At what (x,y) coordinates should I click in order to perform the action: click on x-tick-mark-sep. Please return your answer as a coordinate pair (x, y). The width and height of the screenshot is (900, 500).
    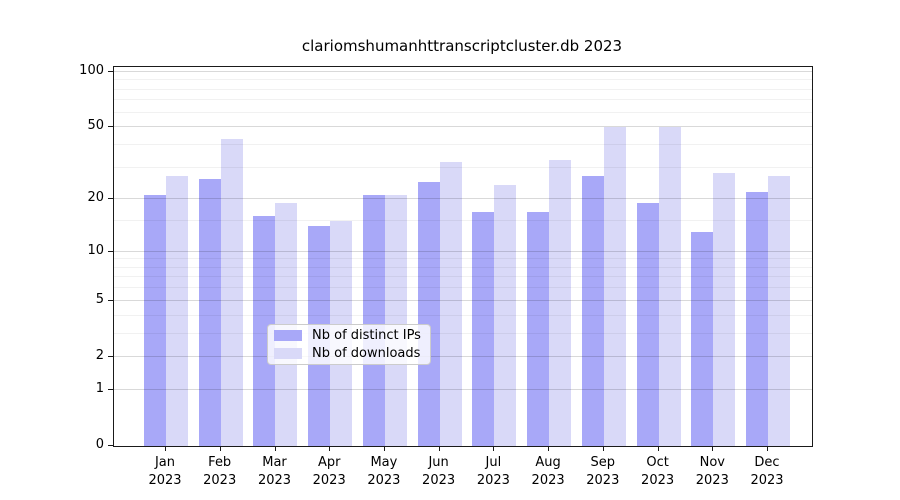
    Looking at the image, I should click on (603, 448).